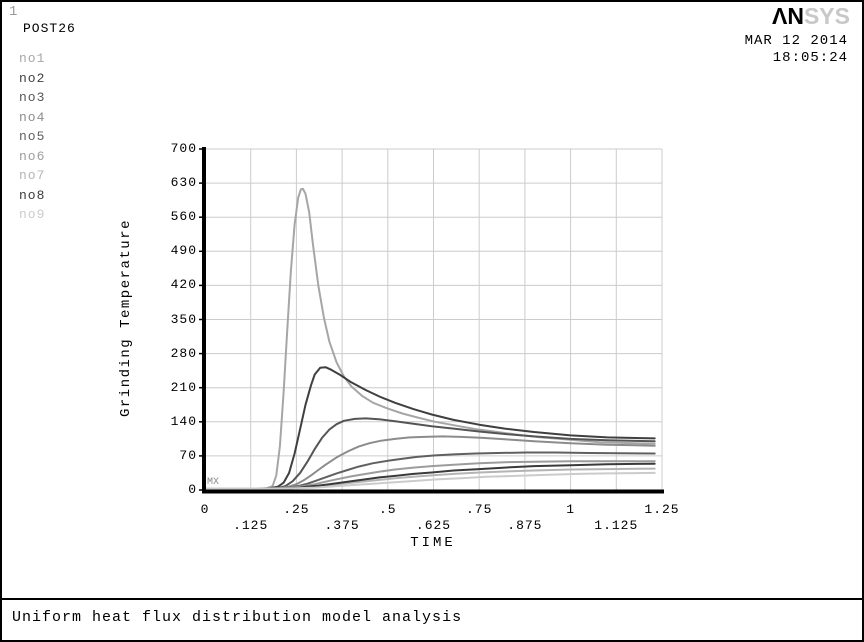 This screenshot has height=642, width=864. Describe the element at coordinates (183, 183) in the screenshot. I see `y-tick-label: 630` at that location.